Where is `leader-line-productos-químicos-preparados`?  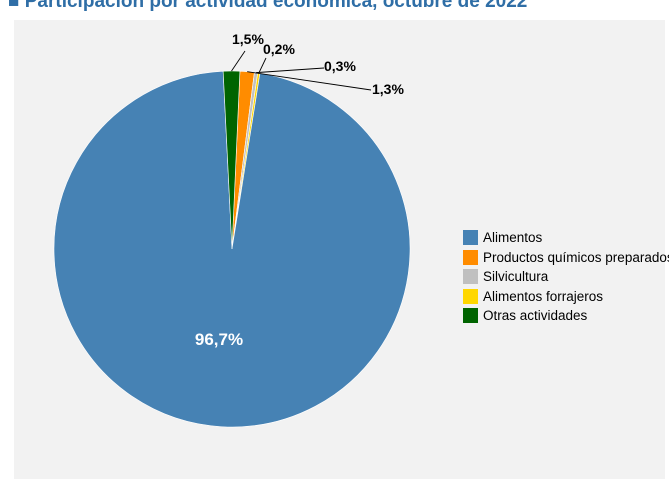 leader-line-productos-químicos-preparados is located at coordinates (309, 81).